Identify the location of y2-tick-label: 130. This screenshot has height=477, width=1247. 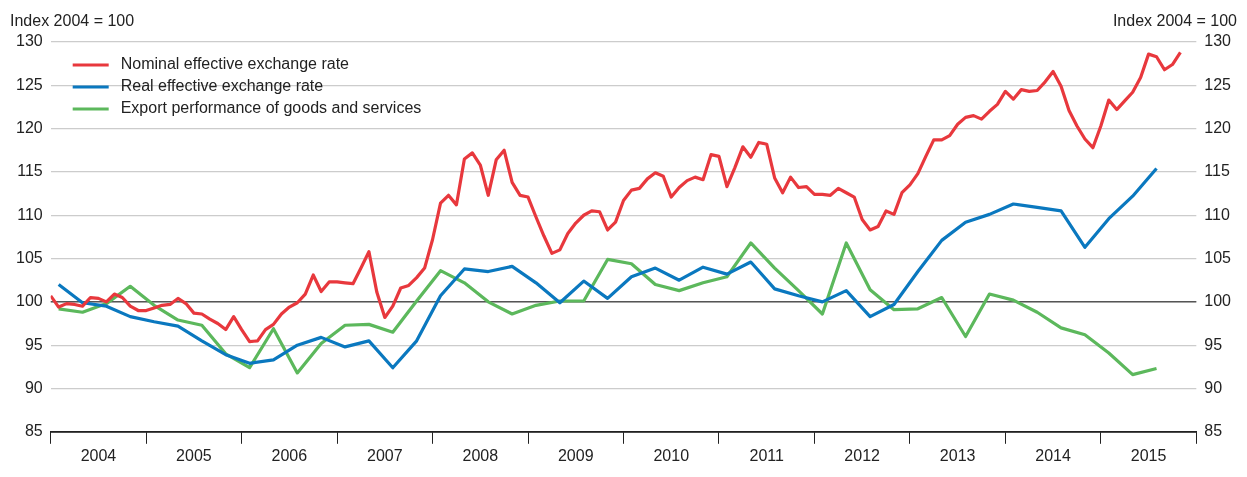
(1218, 41).